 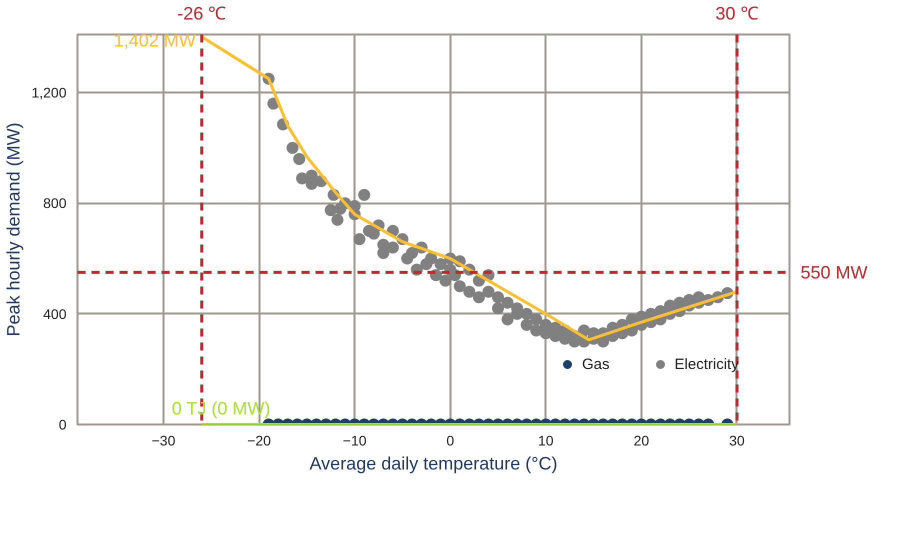 What do you see at coordinates (55, 314) in the screenshot?
I see `y-tick-label: 400` at bounding box center [55, 314].